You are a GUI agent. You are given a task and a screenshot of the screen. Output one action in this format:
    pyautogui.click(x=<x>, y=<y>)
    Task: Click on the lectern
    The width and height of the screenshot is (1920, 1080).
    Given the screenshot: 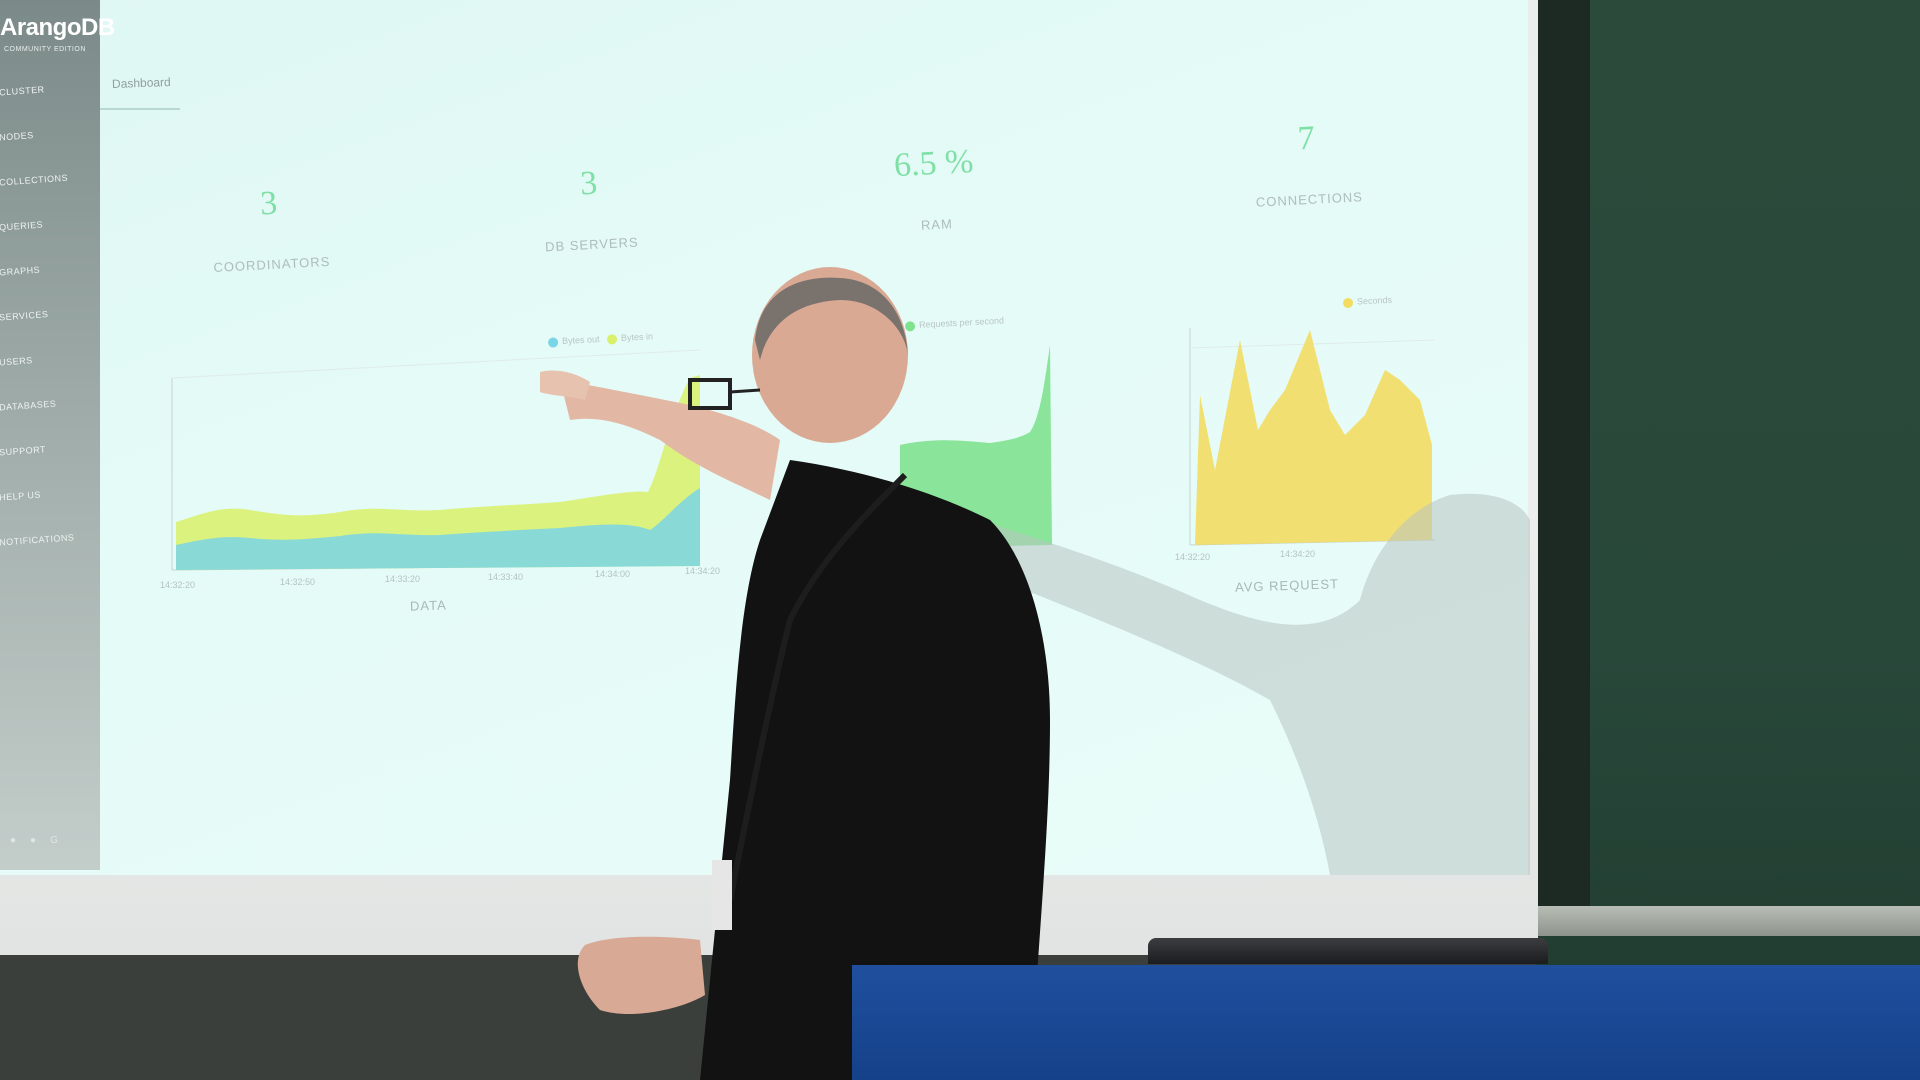 What is the action you would take?
    pyautogui.click(x=1386, y=1022)
    